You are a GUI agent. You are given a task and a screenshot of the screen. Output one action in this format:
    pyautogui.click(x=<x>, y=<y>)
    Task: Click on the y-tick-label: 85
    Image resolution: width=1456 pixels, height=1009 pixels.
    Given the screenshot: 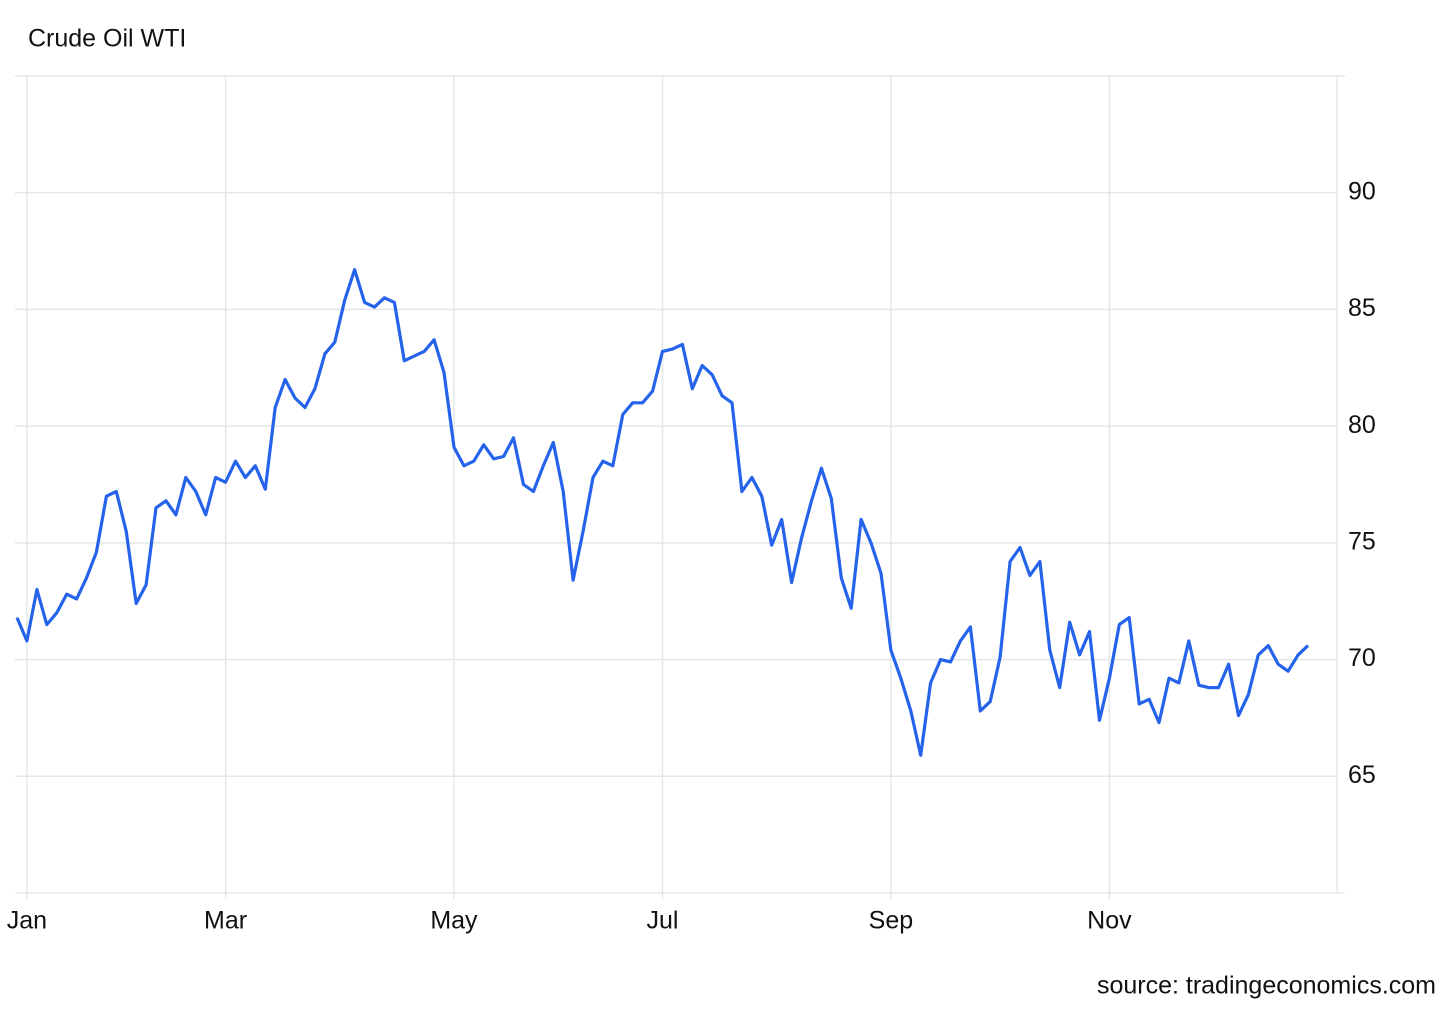 What is the action you would take?
    pyautogui.click(x=1362, y=308)
    